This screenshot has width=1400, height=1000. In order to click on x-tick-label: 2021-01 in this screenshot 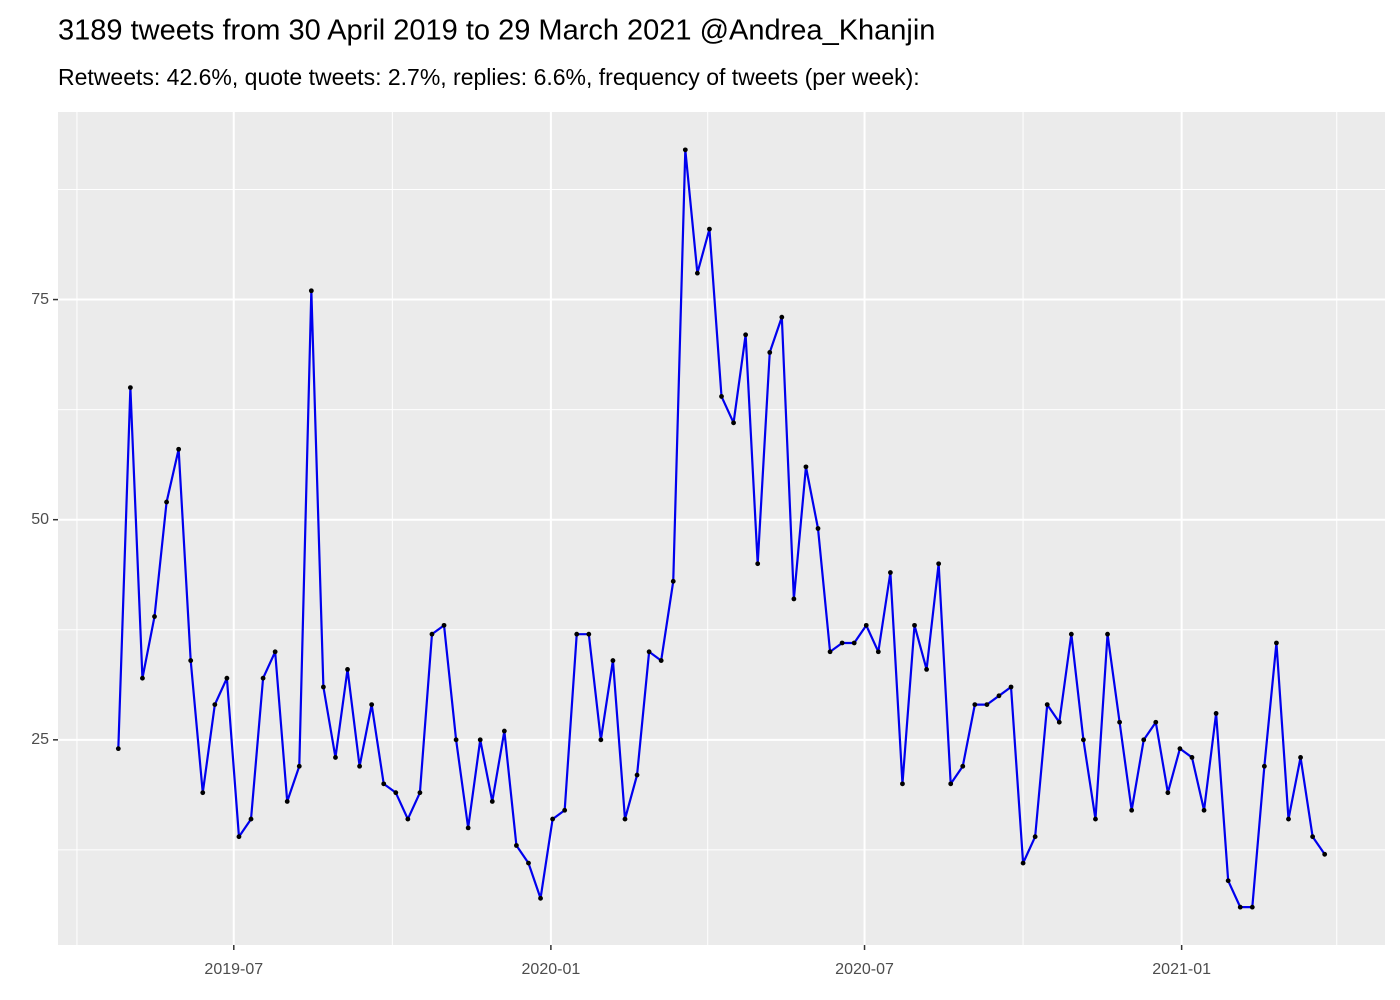, I will do `click(1181, 969)`.